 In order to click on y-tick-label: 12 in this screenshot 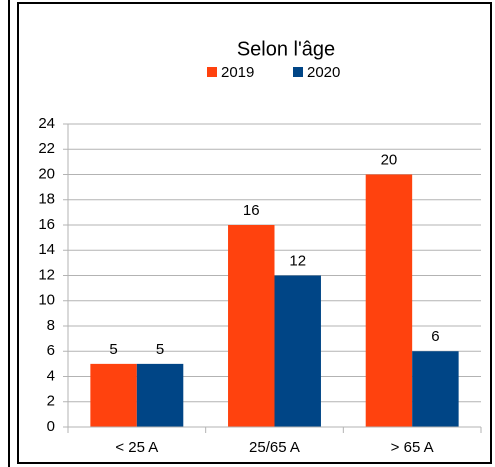, I will do `click(46, 274)`.